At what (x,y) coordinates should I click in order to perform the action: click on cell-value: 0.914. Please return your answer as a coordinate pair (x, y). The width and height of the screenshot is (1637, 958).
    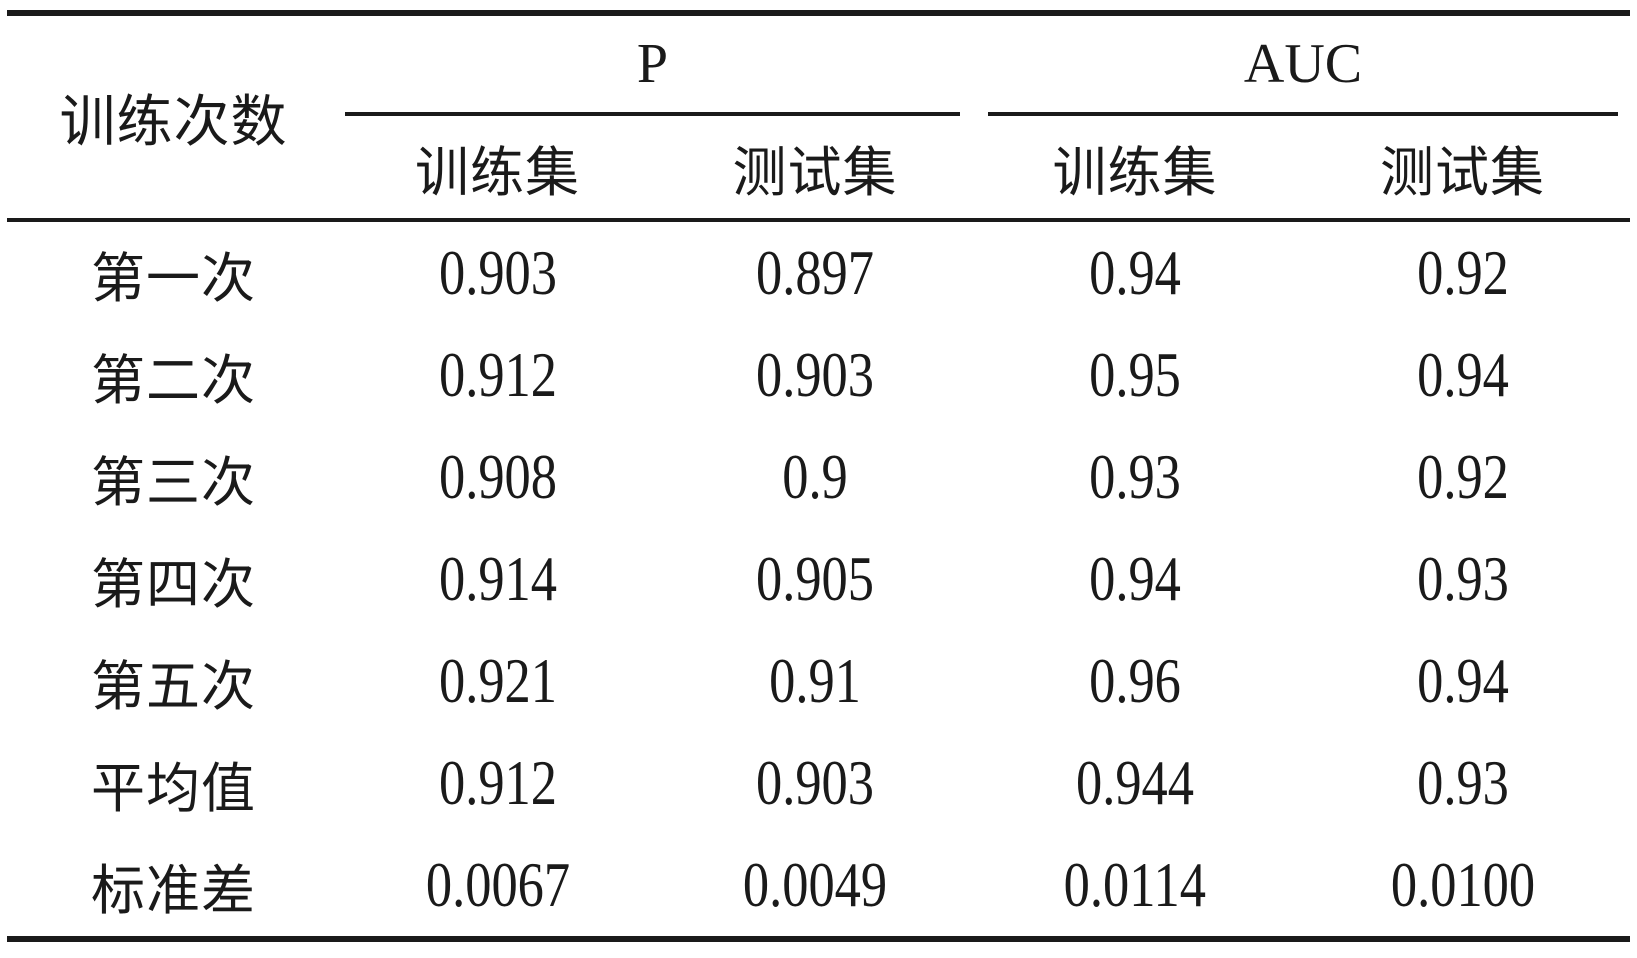
    Looking at the image, I should click on (497, 578).